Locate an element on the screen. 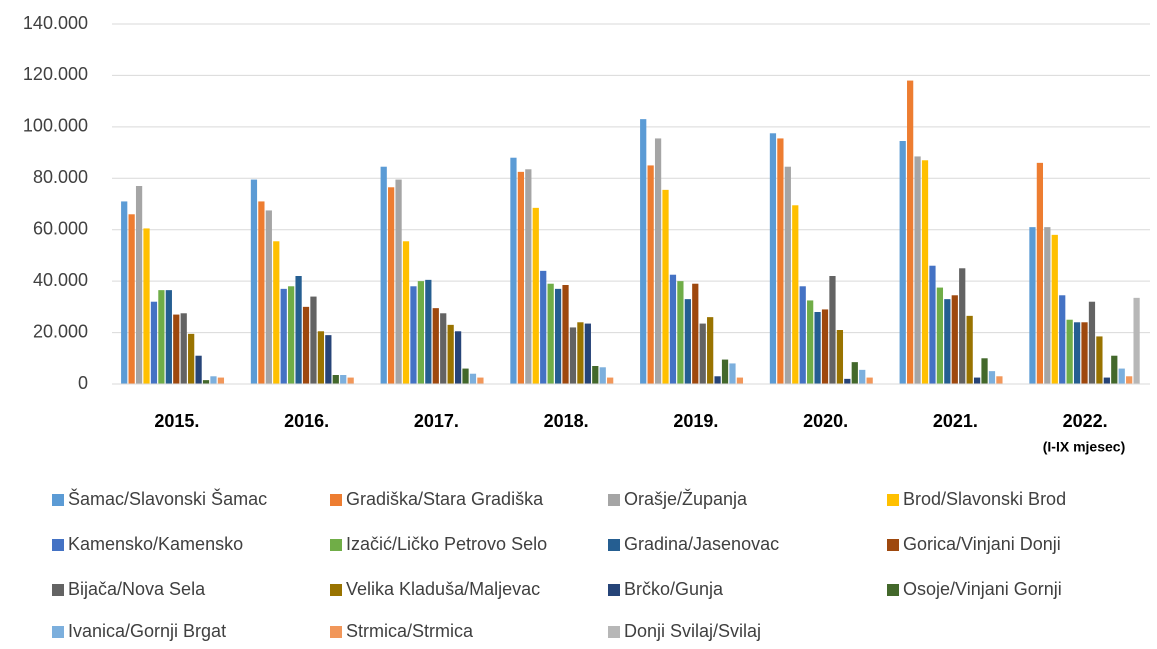  x-tick-label: 2018. is located at coordinates (566, 421).